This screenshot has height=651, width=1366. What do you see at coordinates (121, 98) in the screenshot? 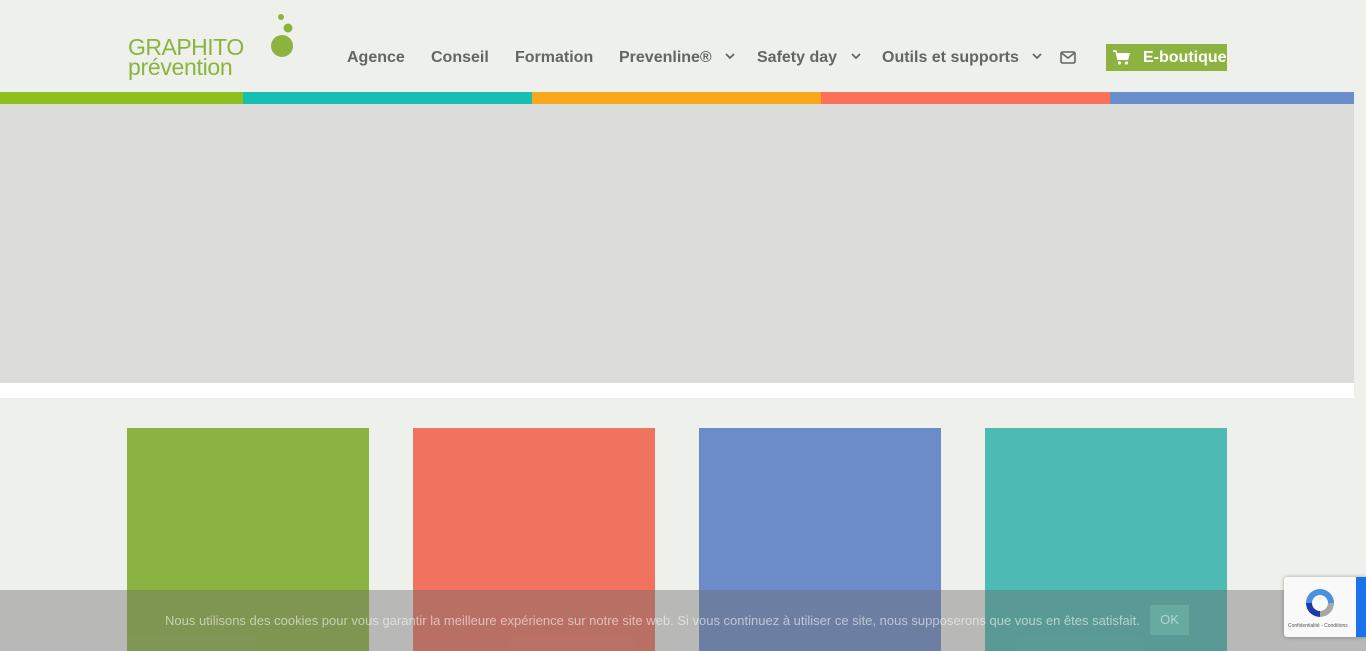
I see `stripe-green` at bounding box center [121, 98].